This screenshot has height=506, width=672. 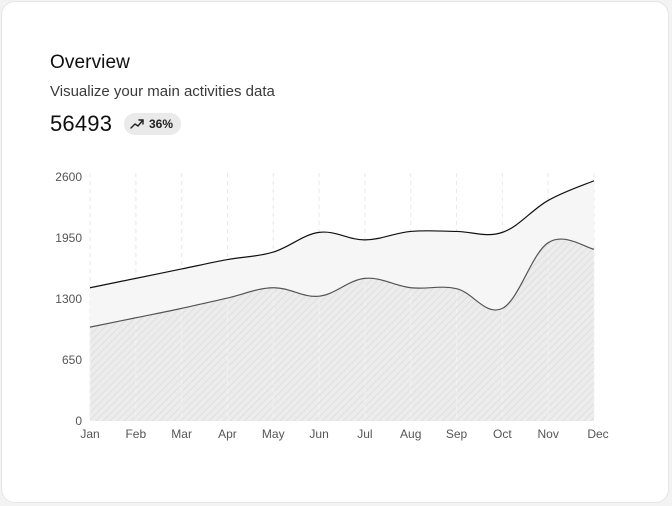 I want to click on card-title: Overview, so click(x=90, y=62).